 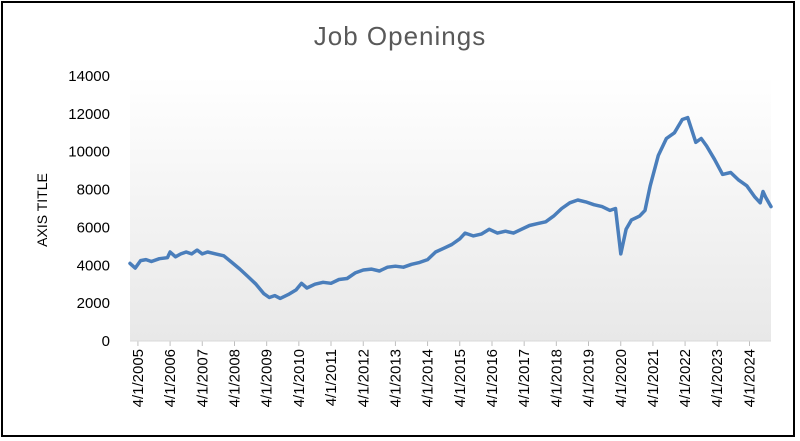 What do you see at coordinates (717, 378) in the screenshot?
I see `x-tick-label: 4/1/2023` at bounding box center [717, 378].